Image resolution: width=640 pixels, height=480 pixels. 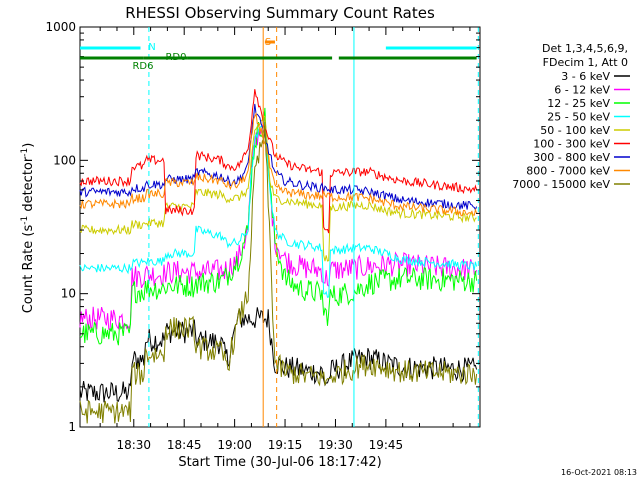 I want to click on y-tick-label-0: 1, so click(x=72, y=427).